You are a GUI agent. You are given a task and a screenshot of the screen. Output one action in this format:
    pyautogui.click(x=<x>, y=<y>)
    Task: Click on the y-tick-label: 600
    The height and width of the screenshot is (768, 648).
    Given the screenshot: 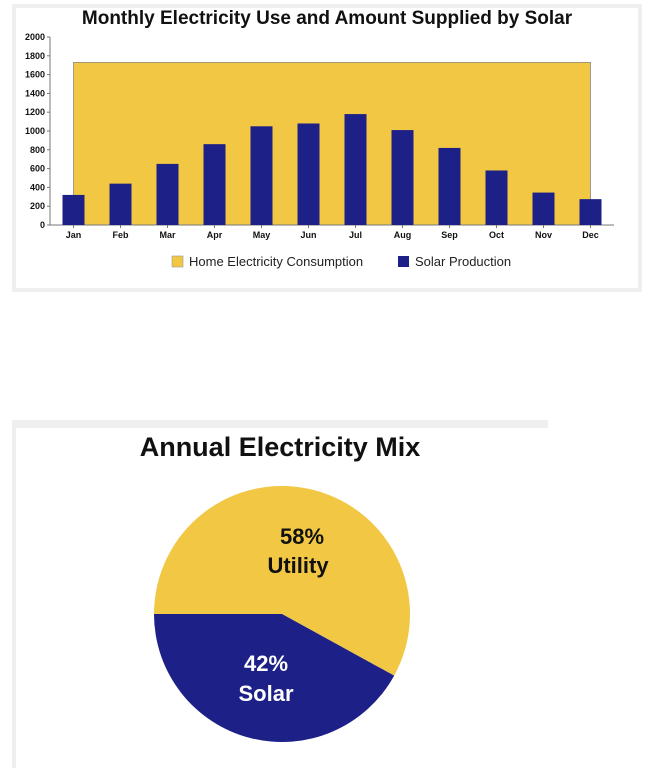 What is the action you would take?
    pyautogui.click(x=37, y=169)
    